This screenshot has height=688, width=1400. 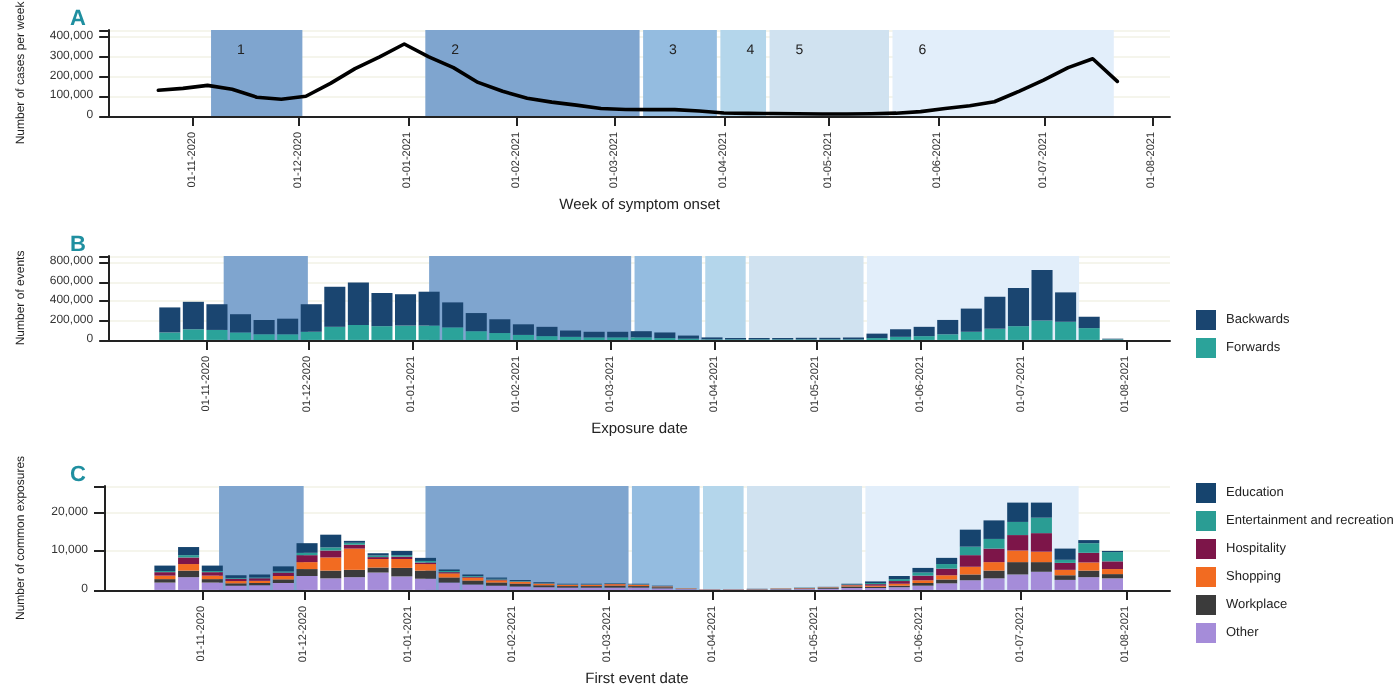 I want to click on chart-title: A, so click(x=78, y=19).